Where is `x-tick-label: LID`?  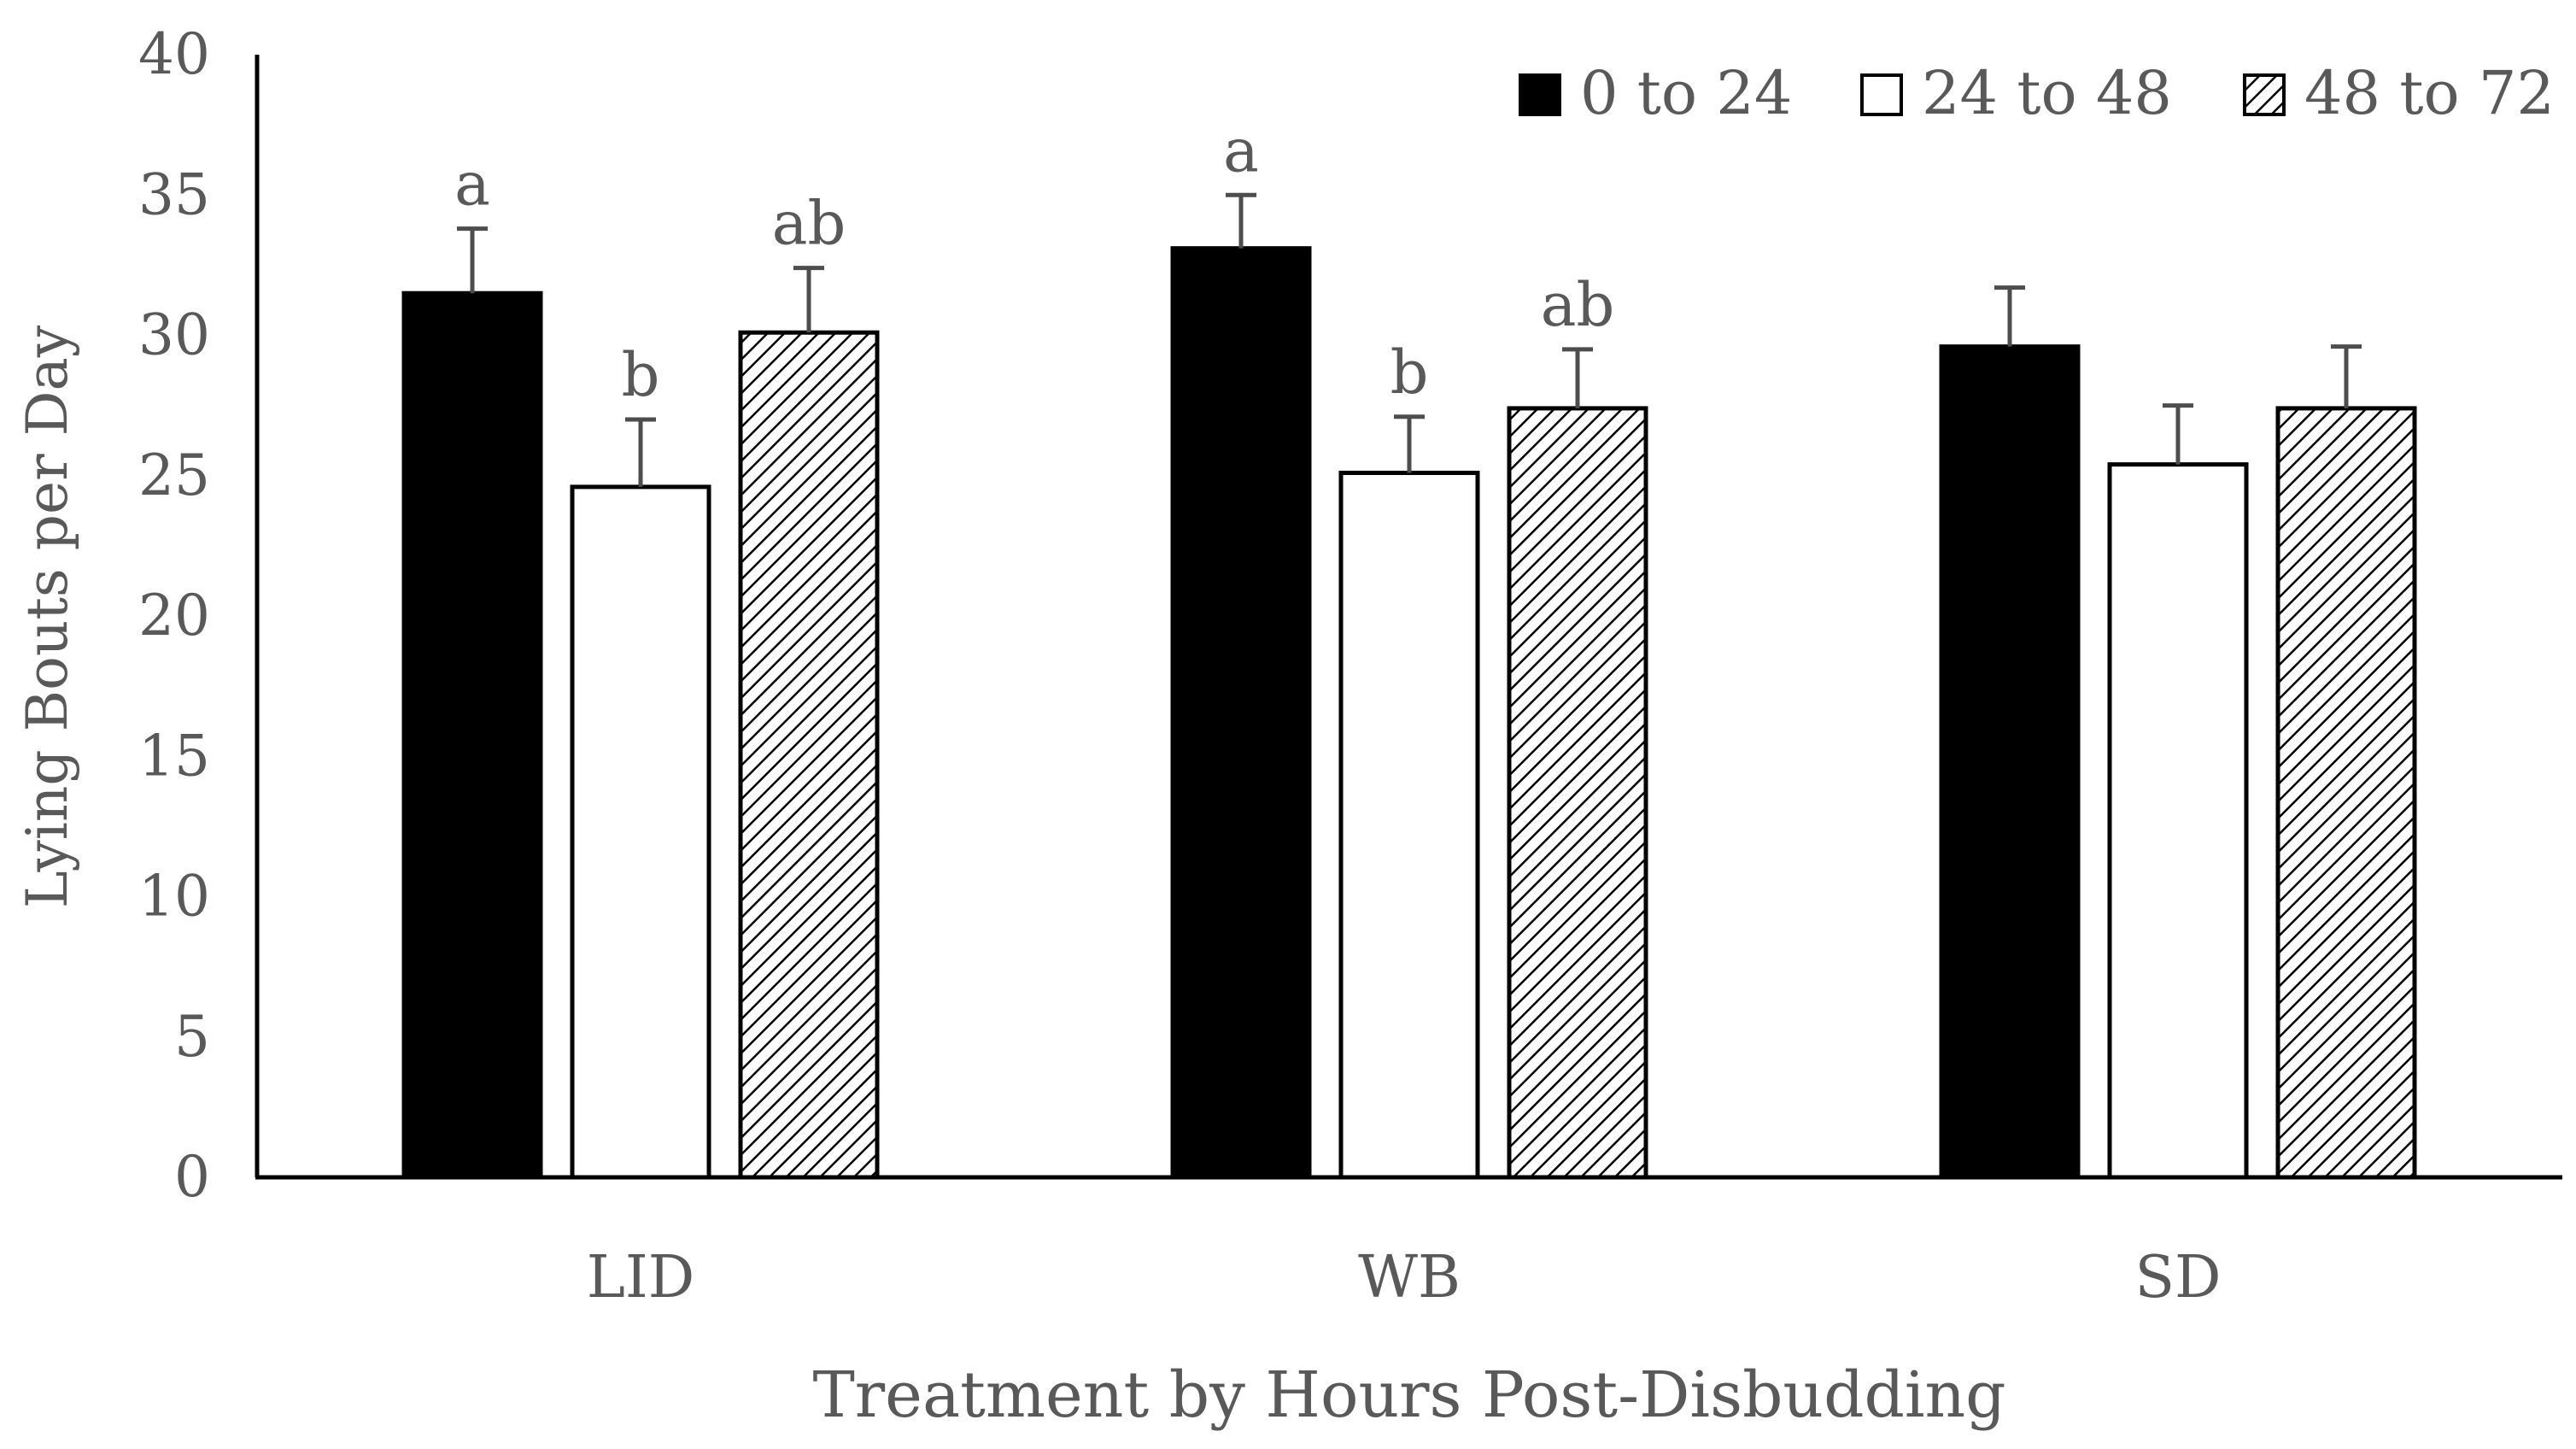 x-tick-label: LID is located at coordinates (641, 1277).